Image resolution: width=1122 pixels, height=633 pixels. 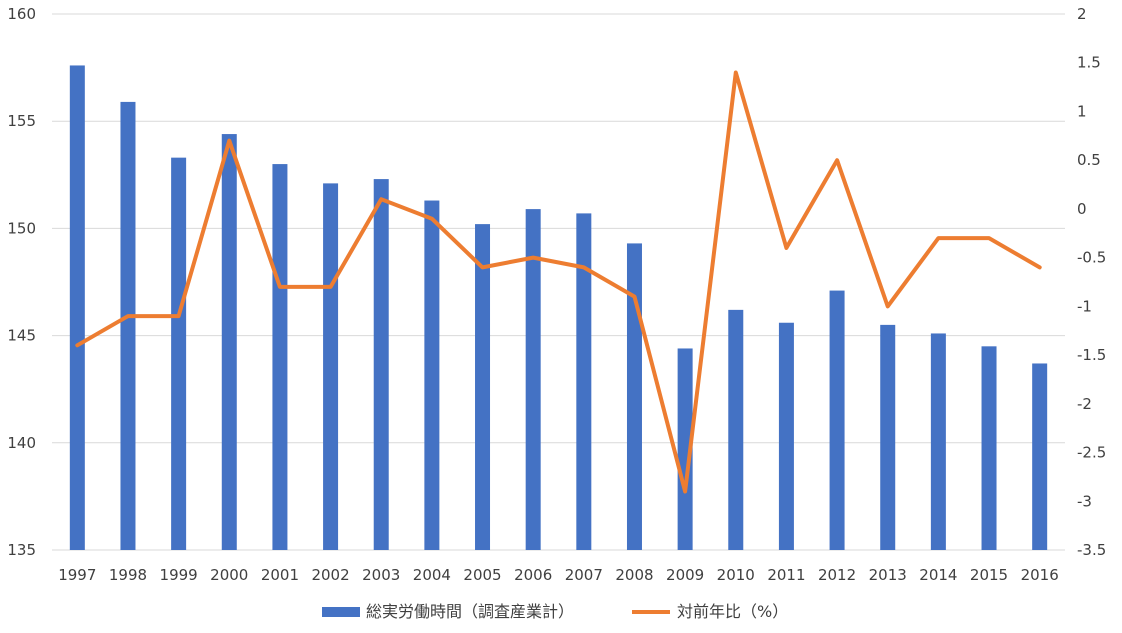 I want to click on left-tick-label: 160, so click(x=21, y=14).